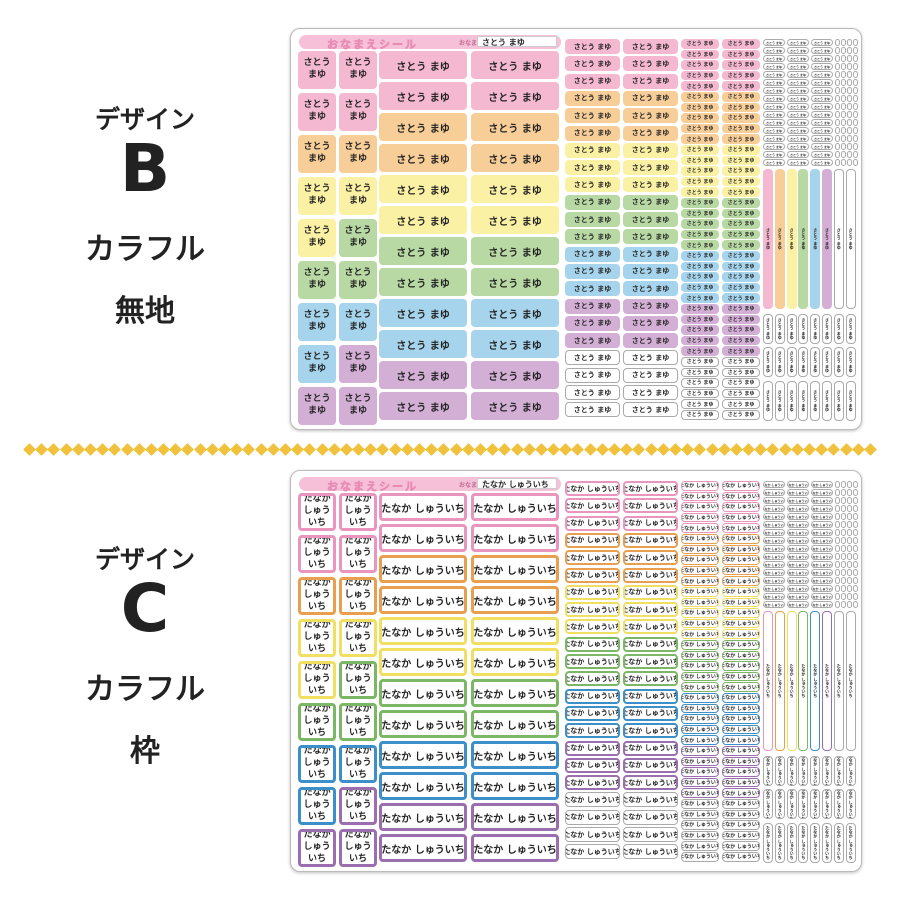 This screenshot has height=900, width=900. Describe the element at coordinates (517, 41) in the screenshot. I see `name-field: さとう まゆ` at that location.